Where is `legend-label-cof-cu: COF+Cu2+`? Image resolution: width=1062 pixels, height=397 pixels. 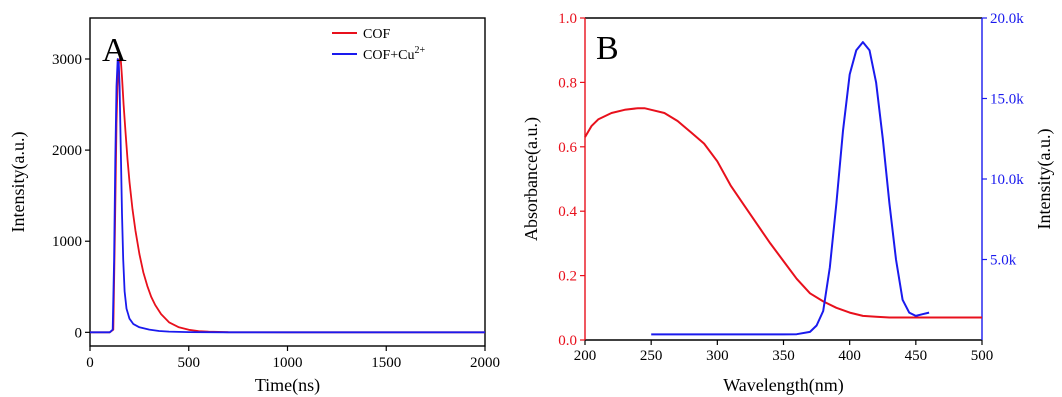
legend-label-cof-cu: COF+Cu2+ is located at coordinates (394, 54).